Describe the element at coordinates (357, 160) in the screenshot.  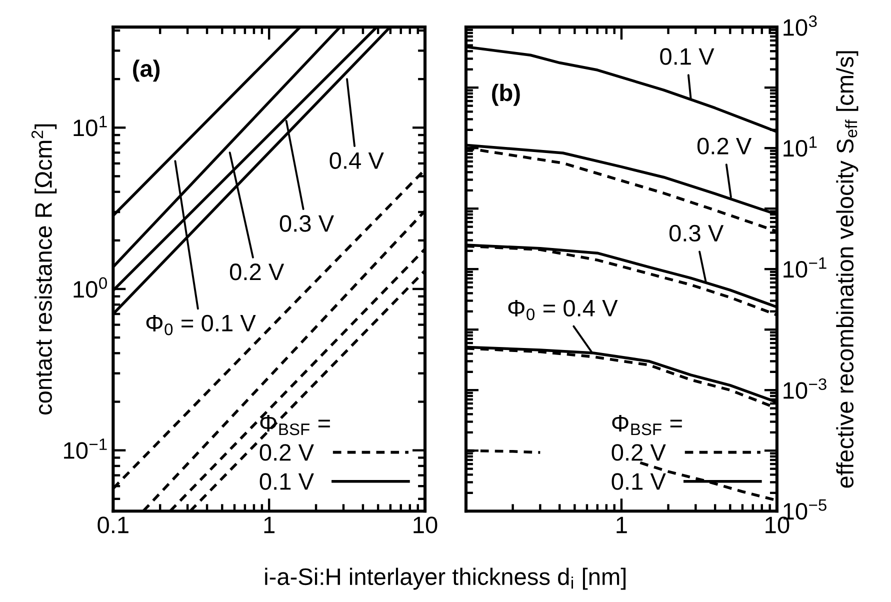
I see `annotation: 0.4 V` at that location.